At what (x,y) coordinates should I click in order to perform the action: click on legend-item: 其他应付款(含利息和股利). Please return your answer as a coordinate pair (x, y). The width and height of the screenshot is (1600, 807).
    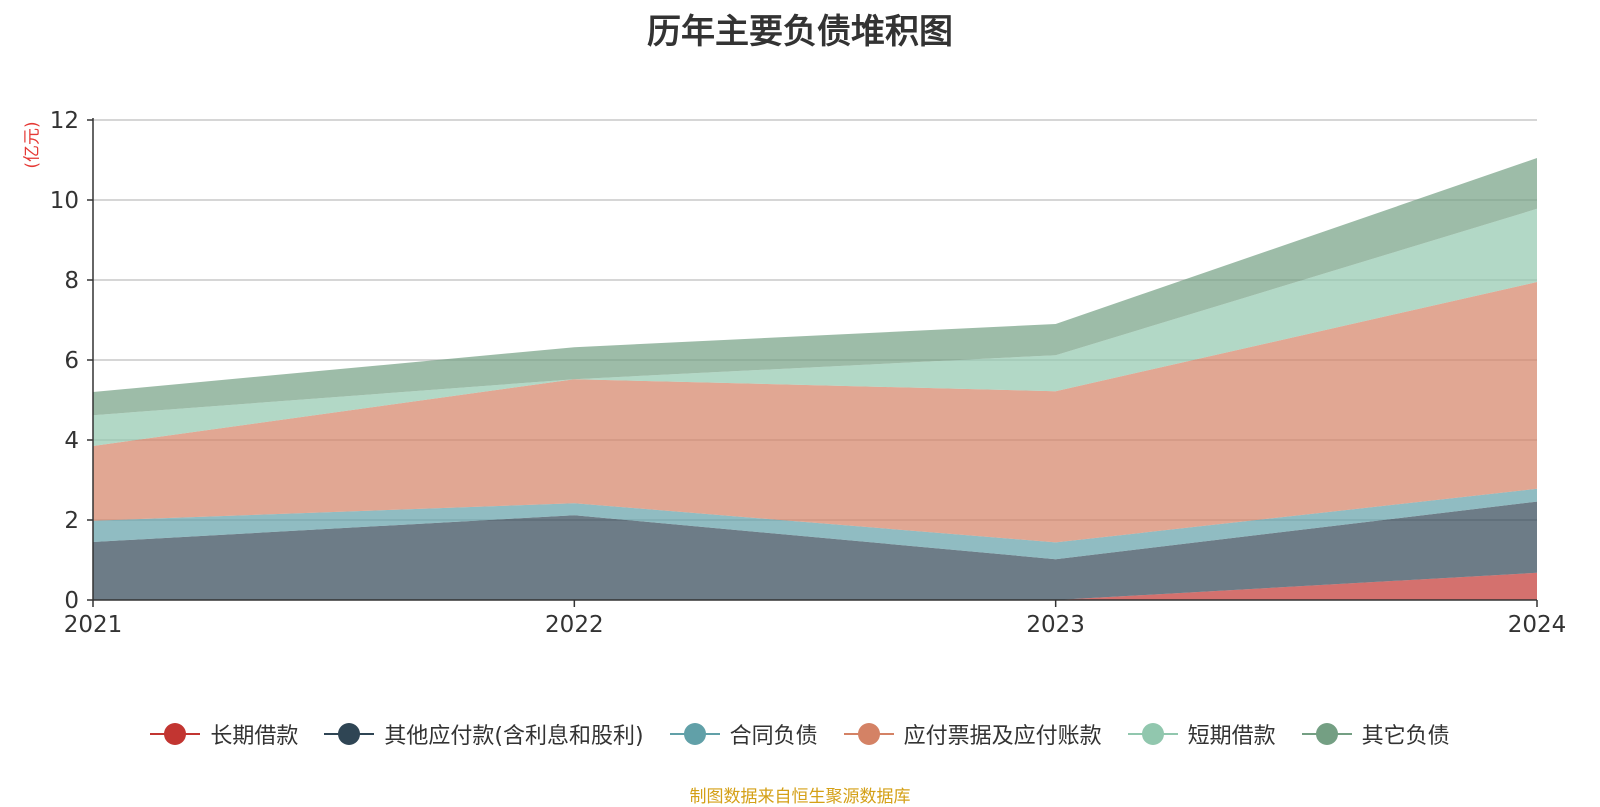
    Looking at the image, I should click on (484, 734).